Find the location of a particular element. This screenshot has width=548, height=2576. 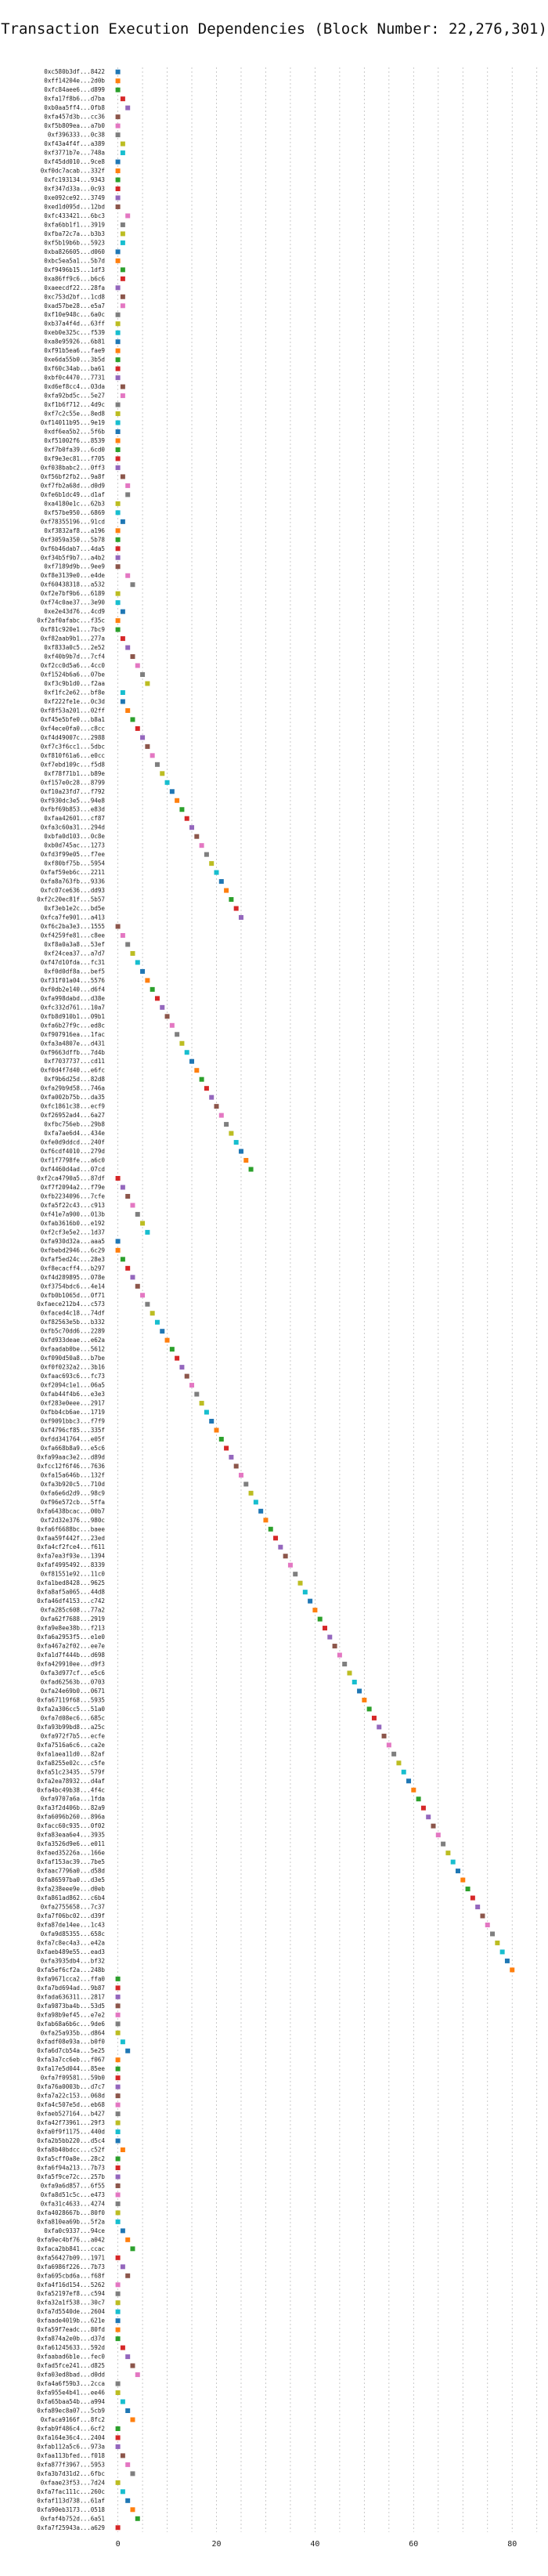

y-tick-label: 0xf4d289895...078e is located at coordinates (73, 1277).